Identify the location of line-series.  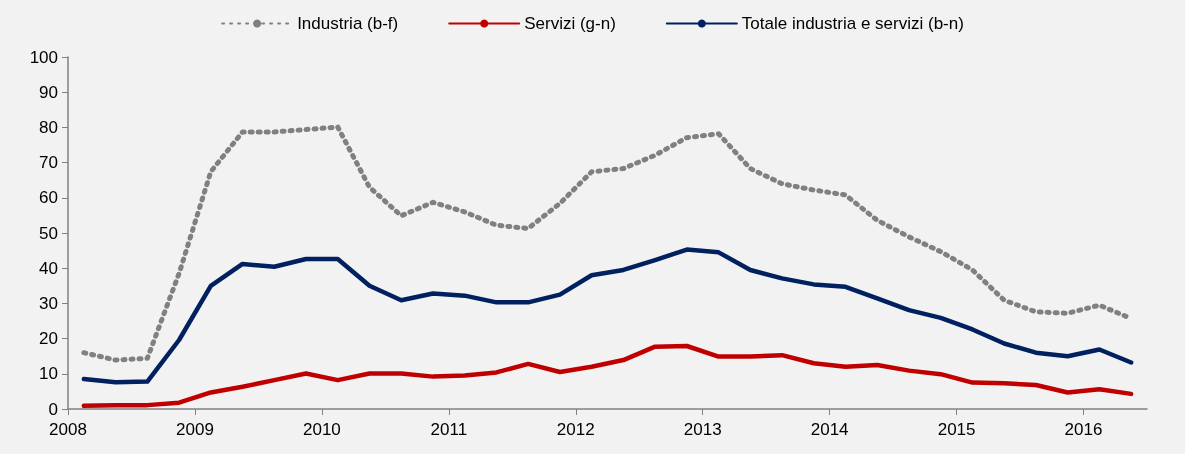
(607, 376).